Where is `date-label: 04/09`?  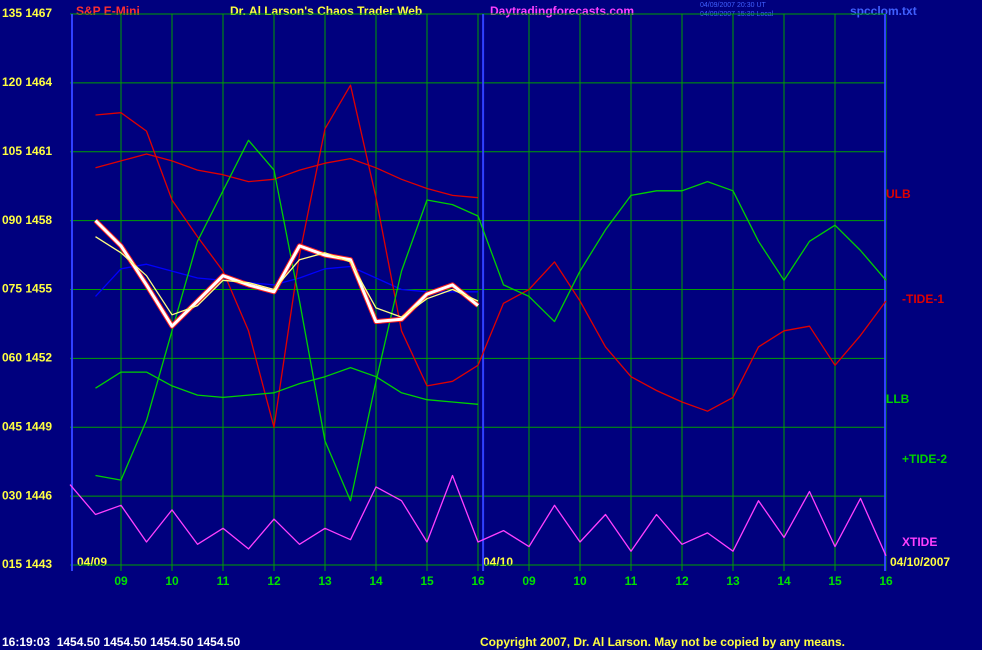 date-label: 04/09 is located at coordinates (92, 562).